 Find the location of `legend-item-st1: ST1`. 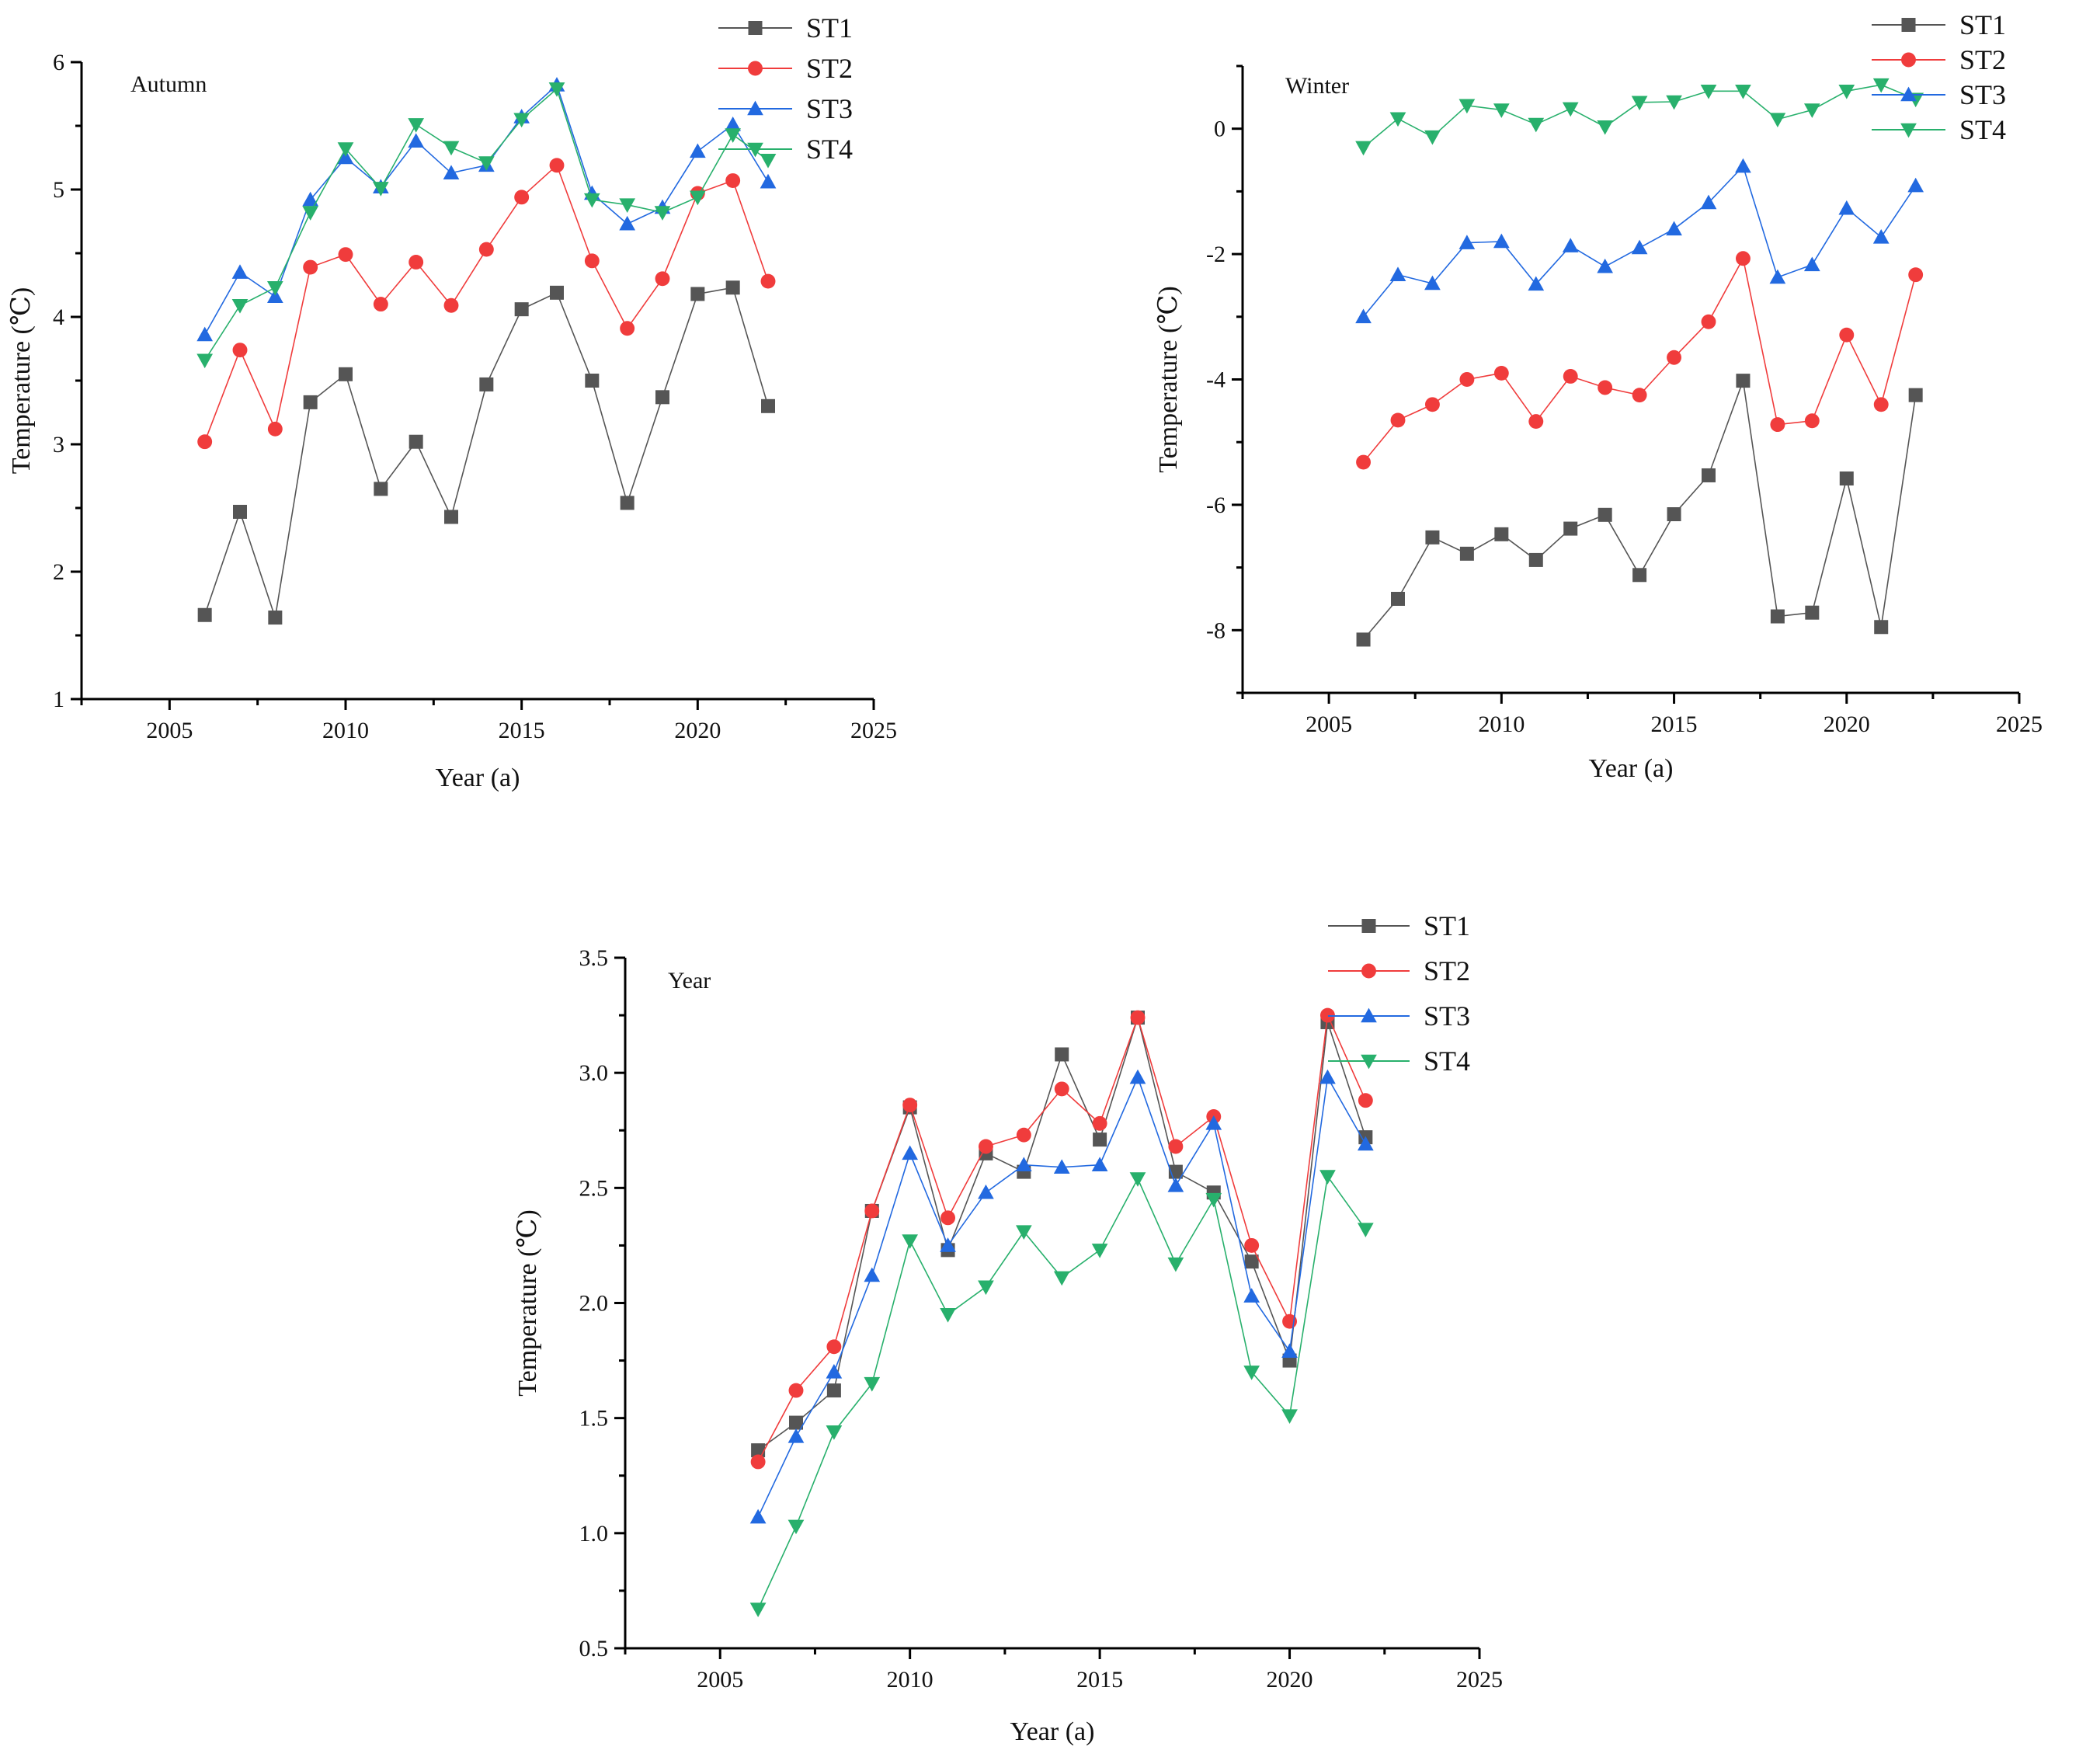

legend-item-st1: ST1 is located at coordinates (786, 27).